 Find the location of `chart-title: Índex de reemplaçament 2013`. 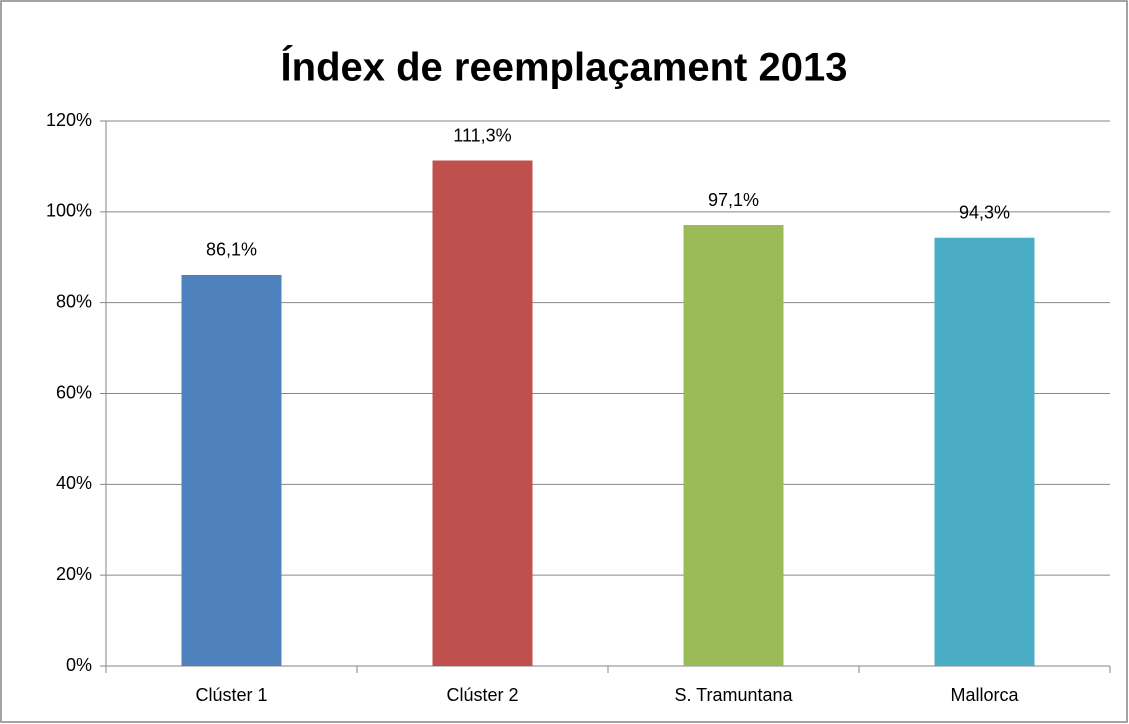

chart-title: Índex de reemplaçament 2013 is located at coordinates (564, 67).